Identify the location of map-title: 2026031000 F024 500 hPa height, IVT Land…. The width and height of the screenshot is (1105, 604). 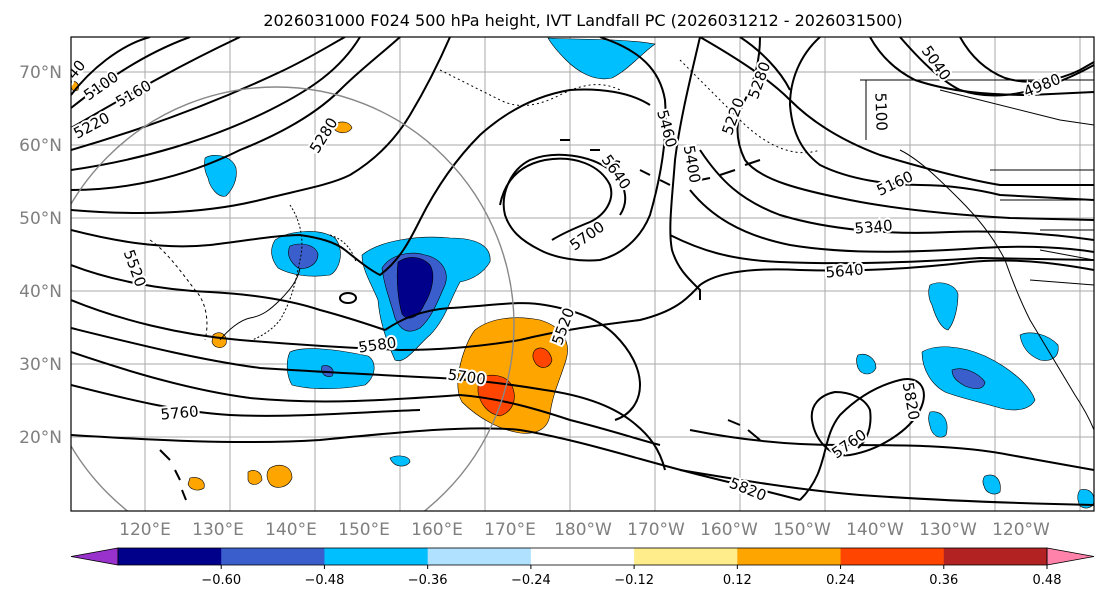
(582, 20).